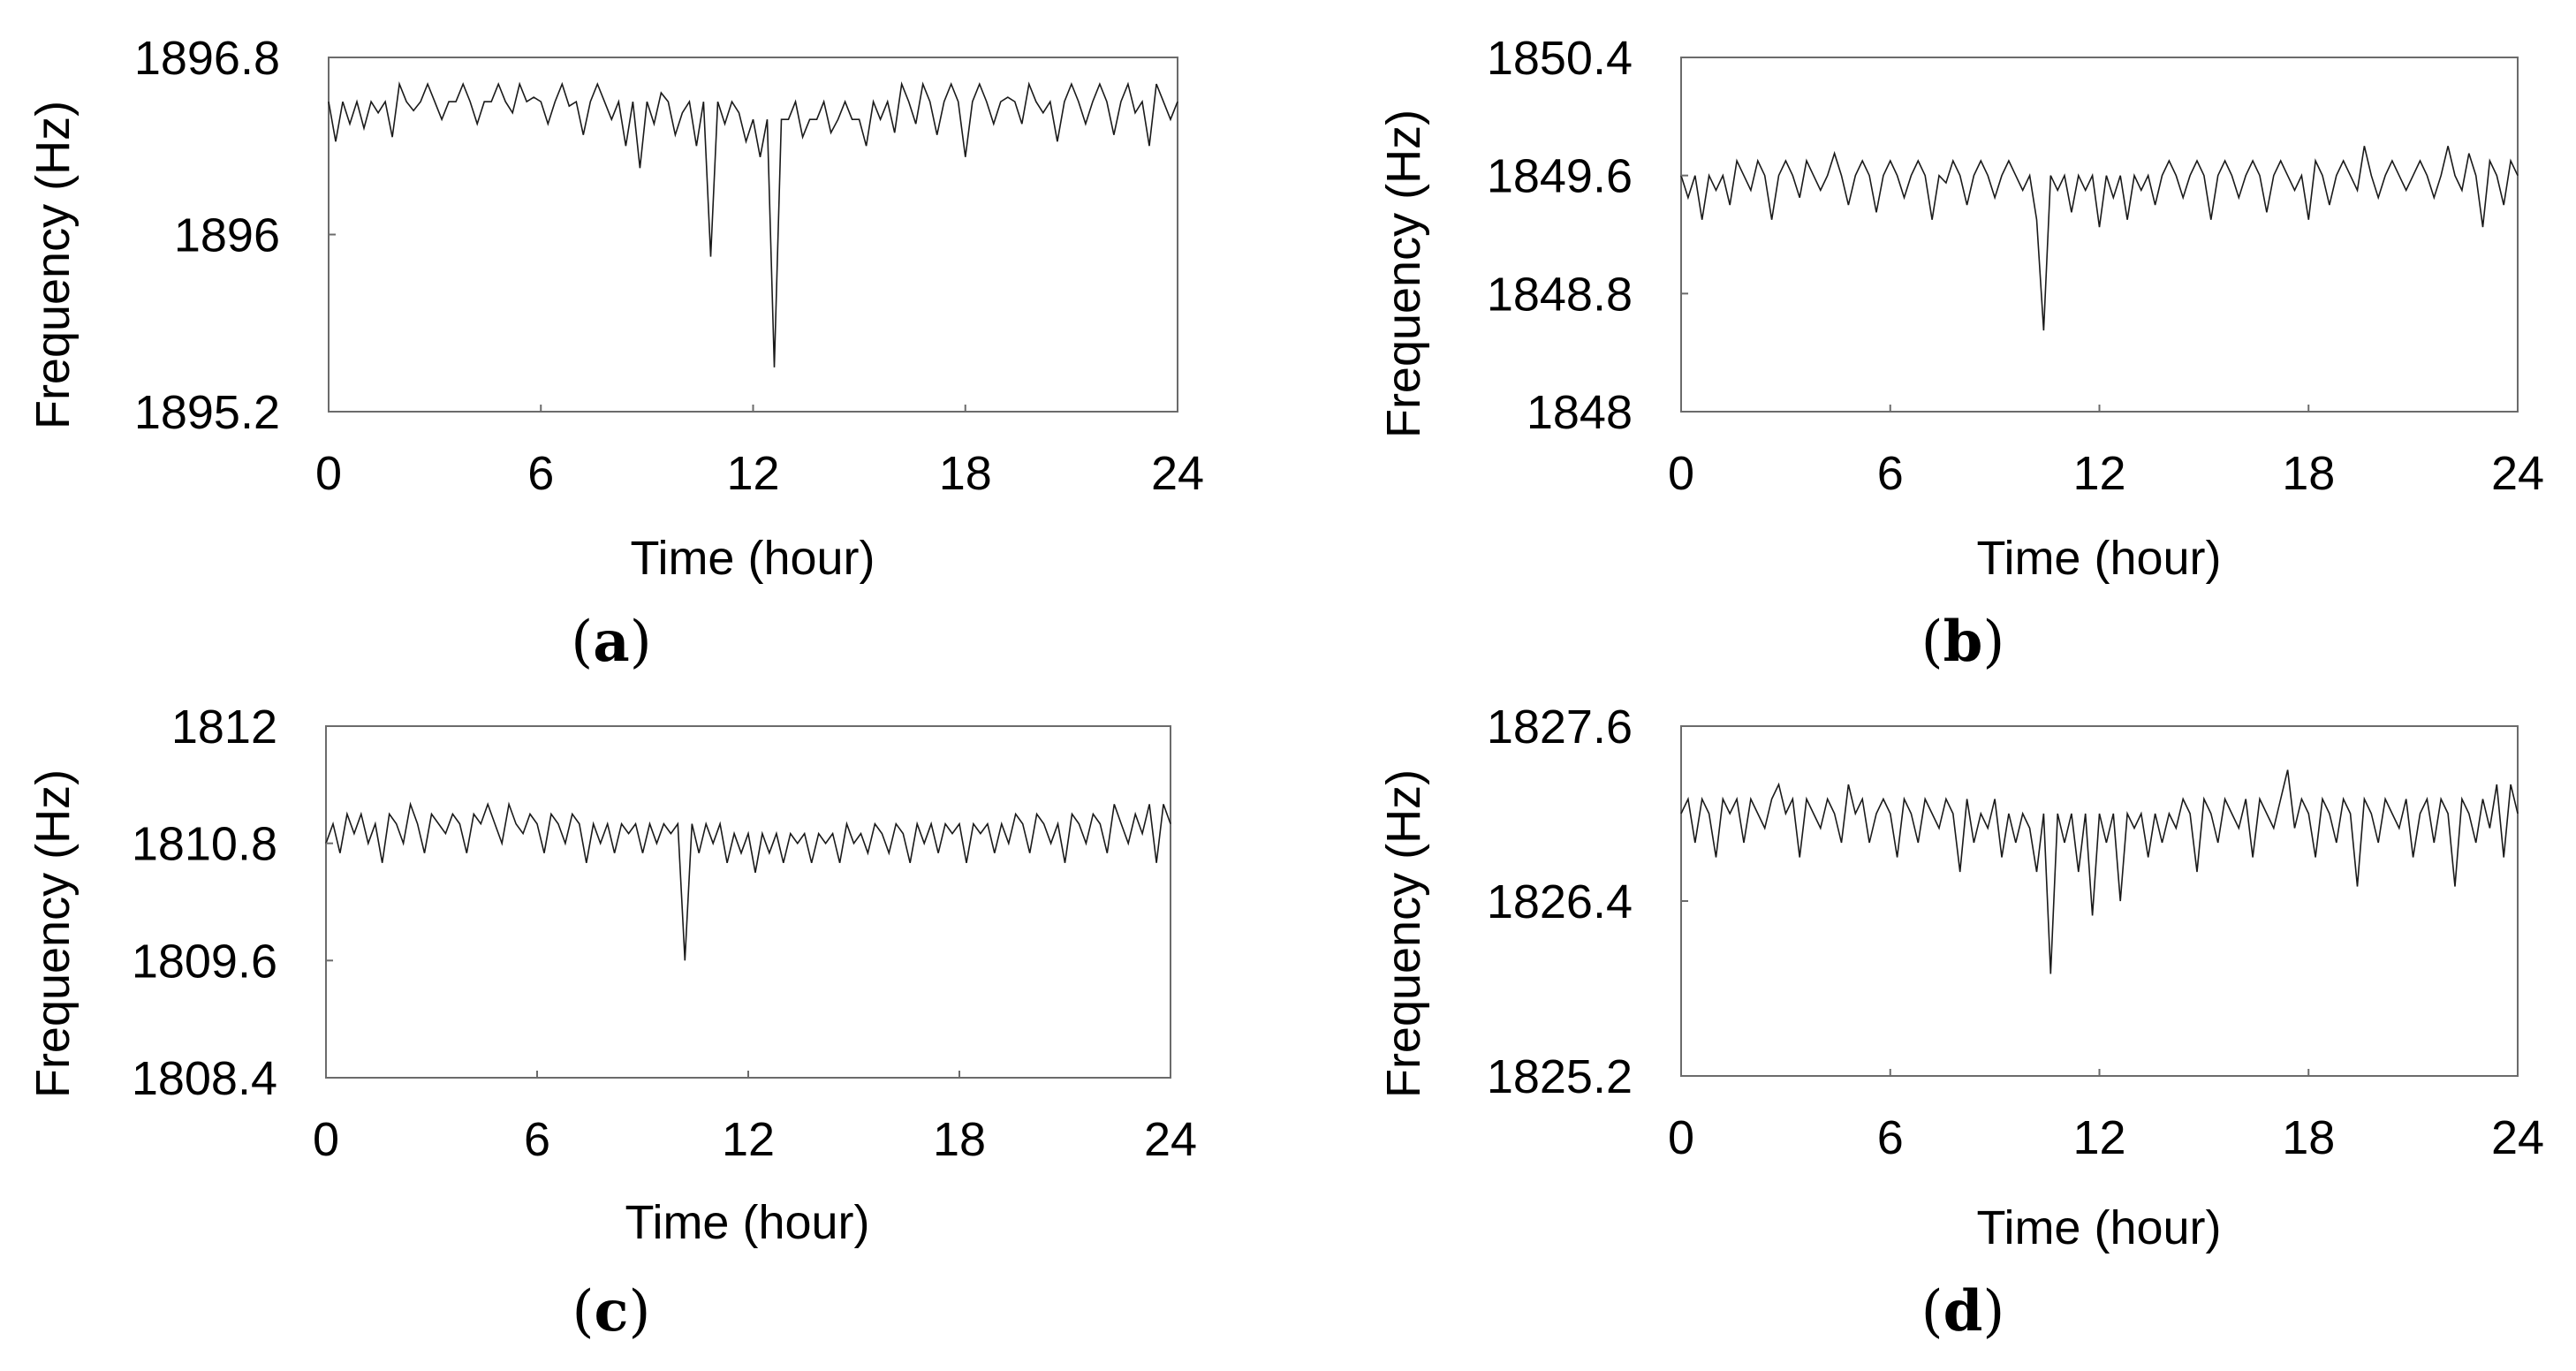 This screenshot has width=2576, height=1371. I want to click on axis-ticks: 0 6 12 18 24 1808.4 1809.6 1810.8 1812, so click(664, 934).